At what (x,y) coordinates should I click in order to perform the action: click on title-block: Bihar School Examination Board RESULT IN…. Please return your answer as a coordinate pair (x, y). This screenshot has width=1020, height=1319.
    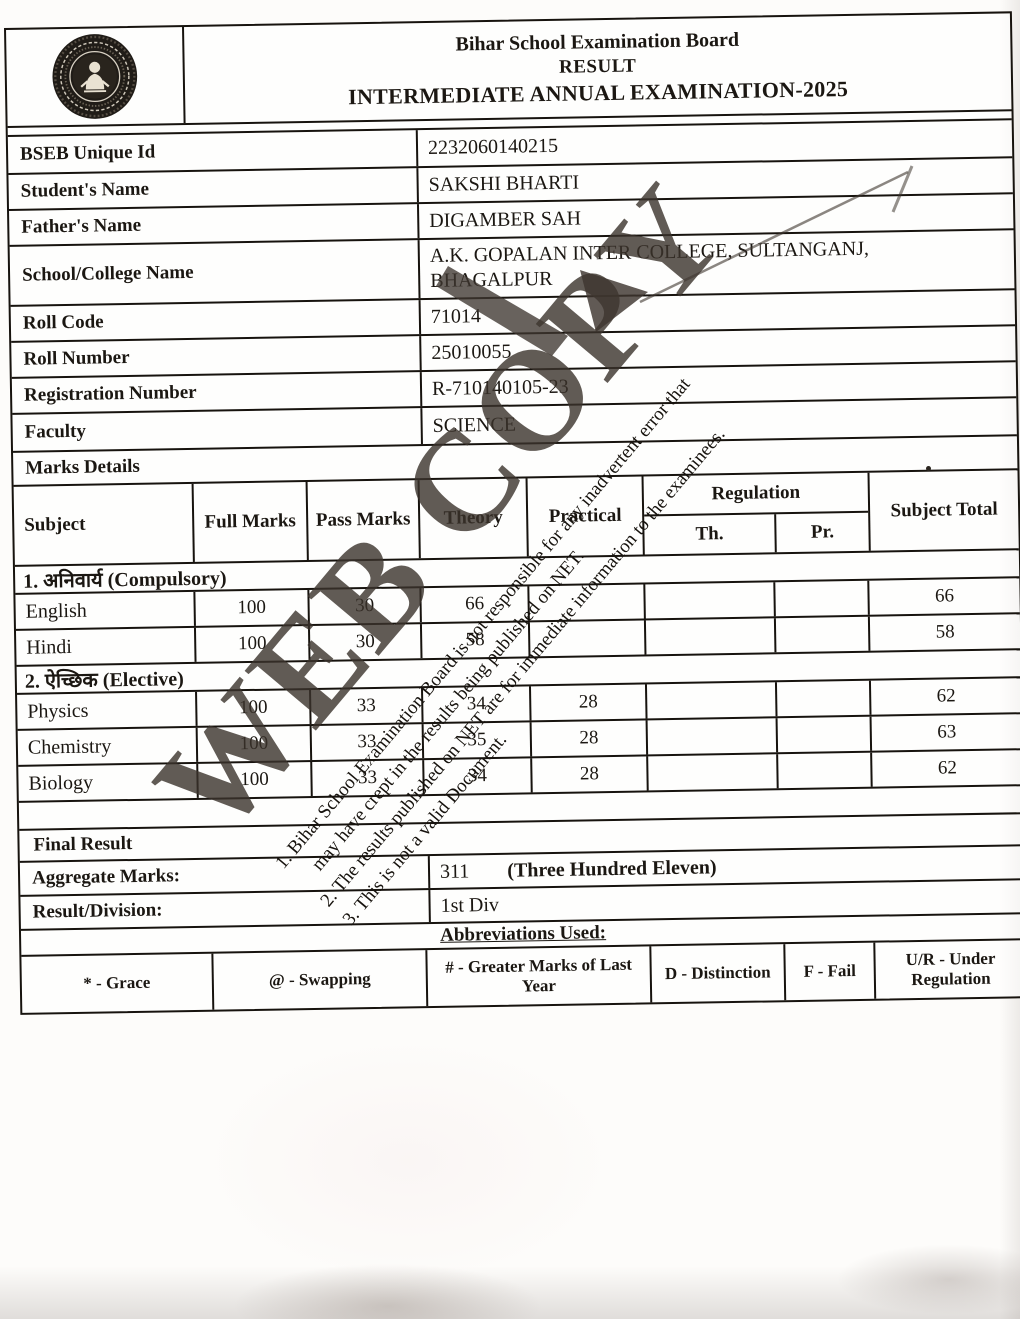
    Looking at the image, I should click on (597, 68).